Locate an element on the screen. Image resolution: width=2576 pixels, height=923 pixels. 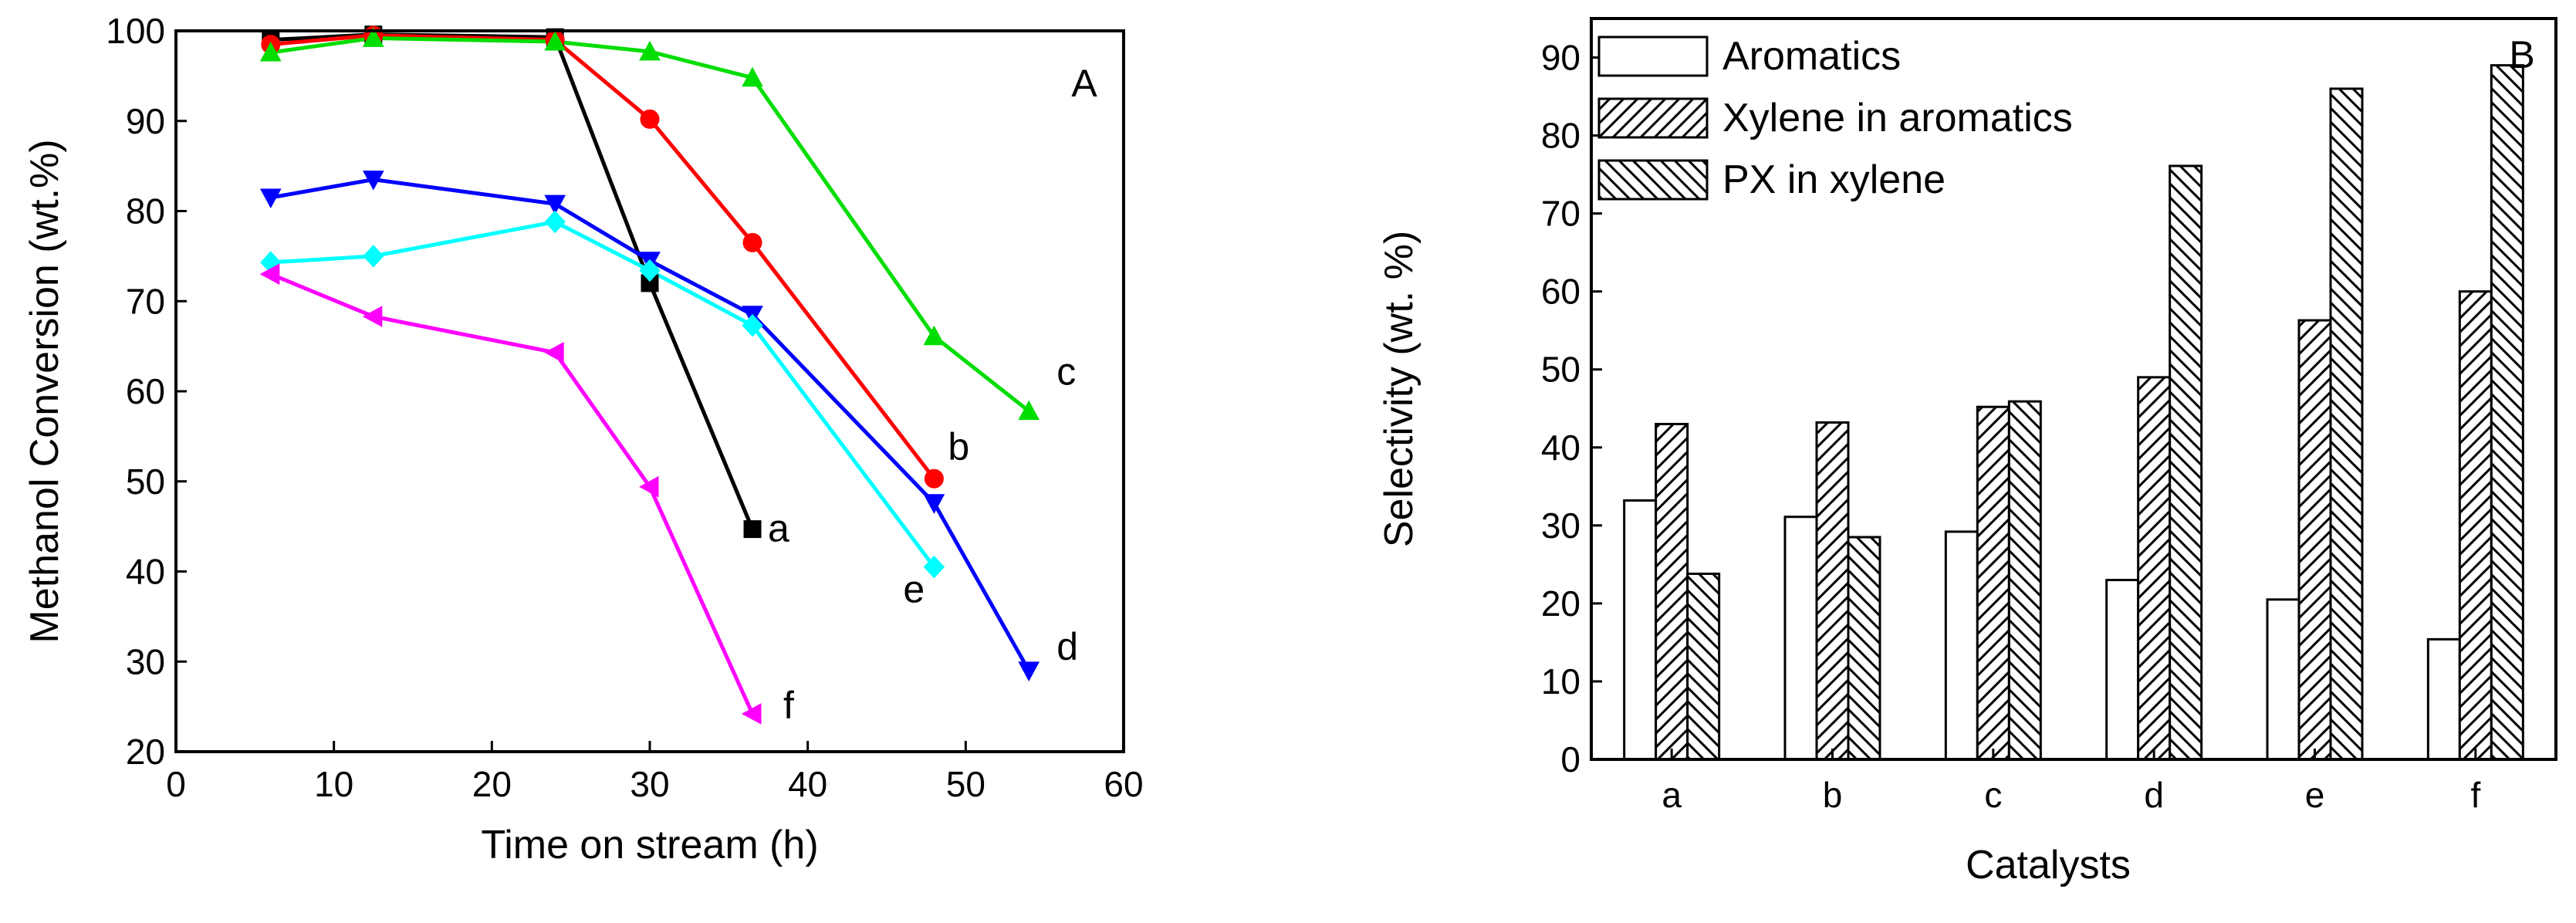
x-tick-label: f is located at coordinates (2475, 795).